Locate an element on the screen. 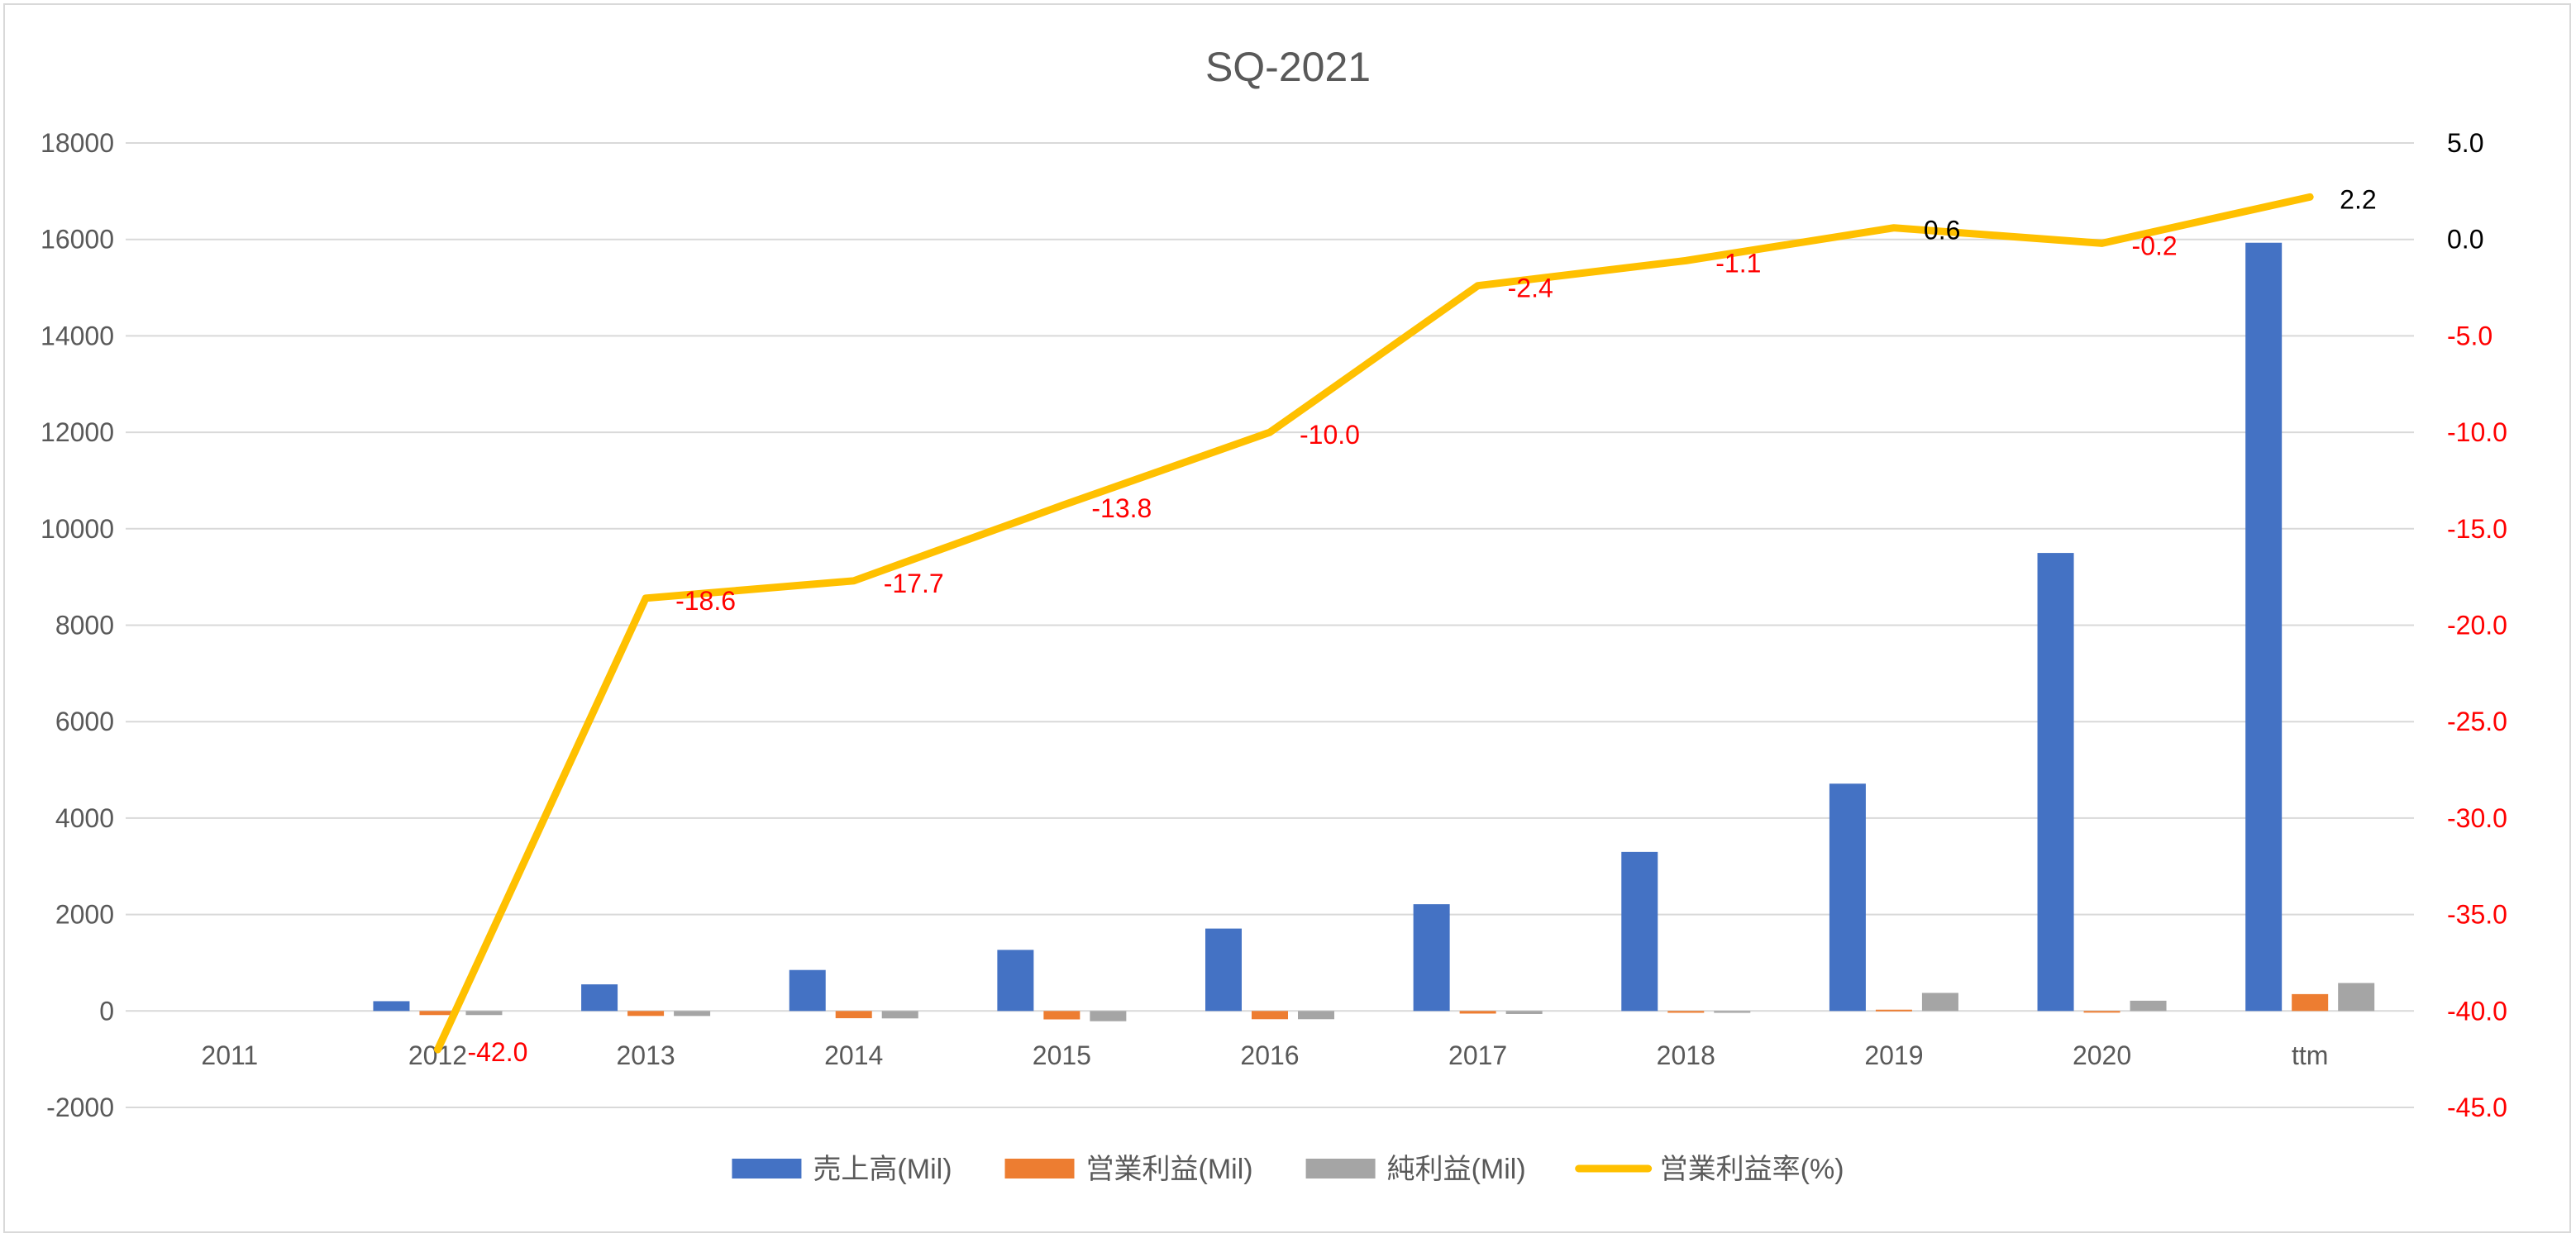 The width and height of the screenshot is (2576, 1238). left-tick-label: 4000 is located at coordinates (84, 818).